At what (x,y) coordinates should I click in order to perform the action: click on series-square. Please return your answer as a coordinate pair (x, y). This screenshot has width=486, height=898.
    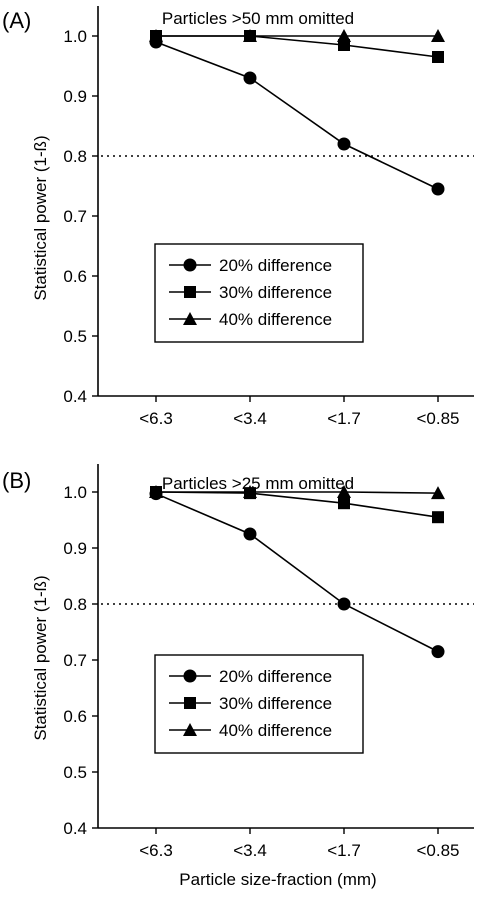
    Looking at the image, I should click on (297, 46).